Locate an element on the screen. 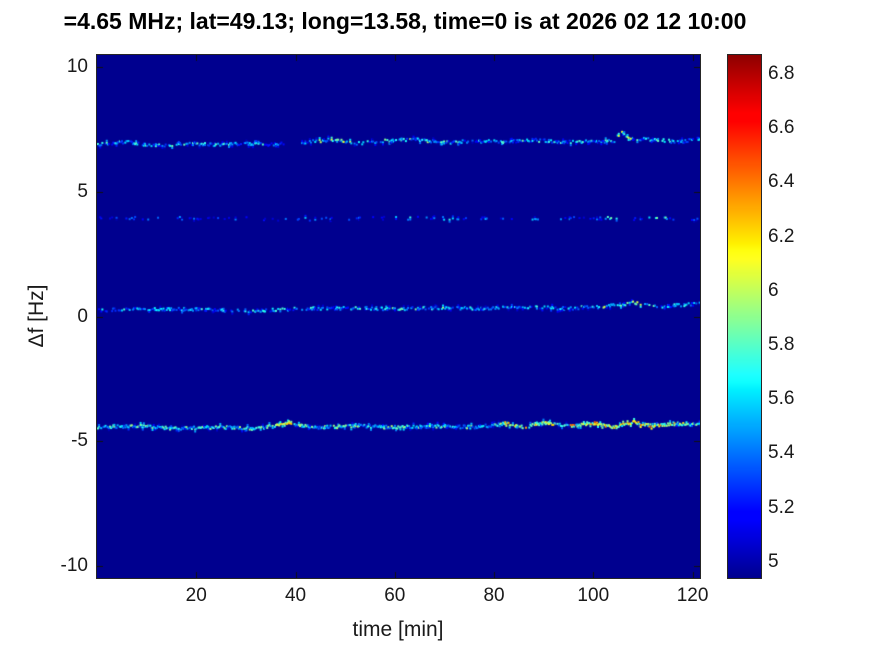 This screenshot has width=875, height=656. x-tick-label: 20 is located at coordinates (196, 595).